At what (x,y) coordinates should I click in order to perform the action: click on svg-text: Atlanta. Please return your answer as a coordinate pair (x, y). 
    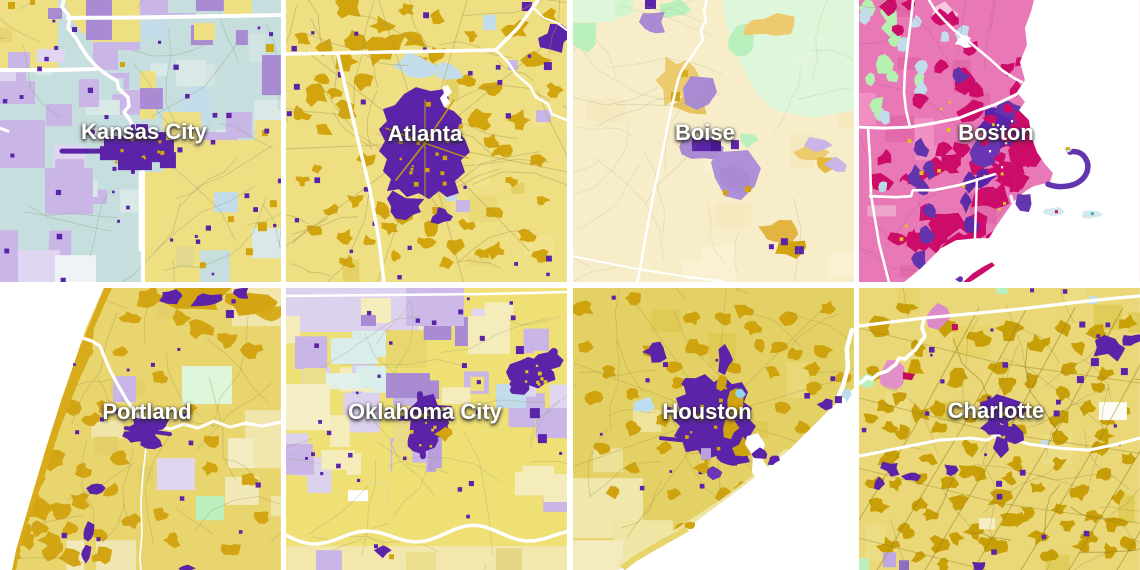
    Looking at the image, I should click on (425, 133).